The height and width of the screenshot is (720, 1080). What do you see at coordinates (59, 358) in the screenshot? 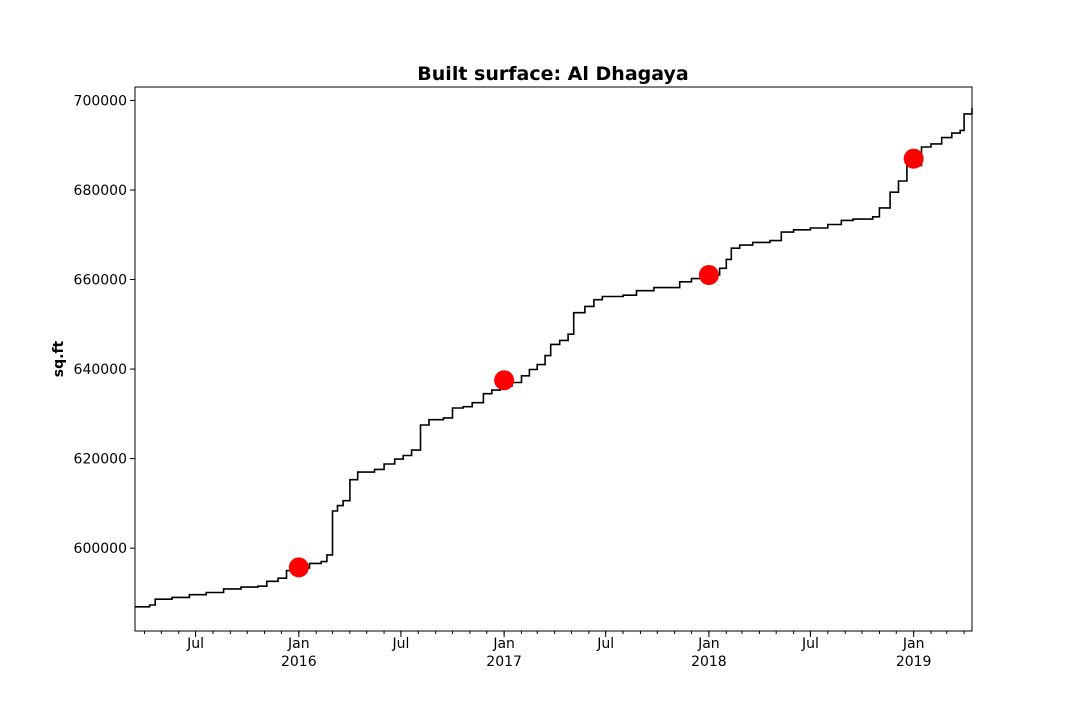
I see `y-axis-label: sq.ft` at bounding box center [59, 358].